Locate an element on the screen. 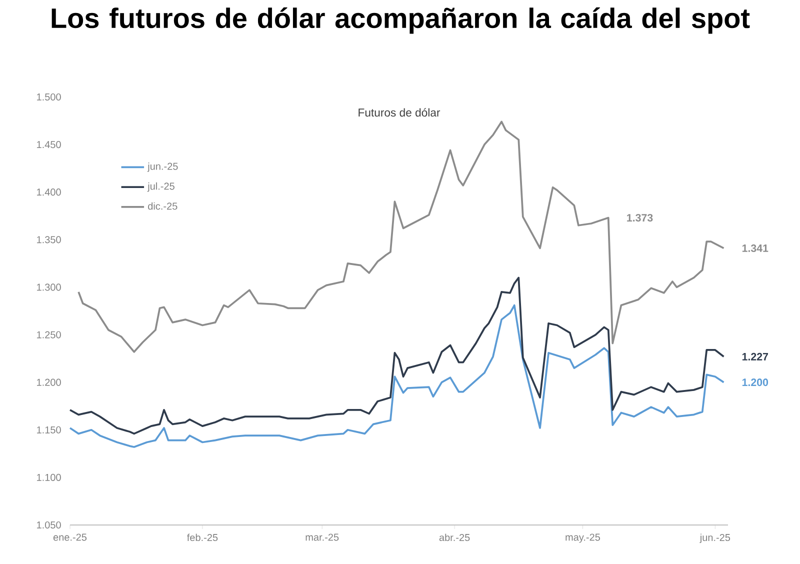 The image size is (800, 564). chart-title: Los futuros de dólar acompañaron la caída del spot is located at coordinates (401, 20).